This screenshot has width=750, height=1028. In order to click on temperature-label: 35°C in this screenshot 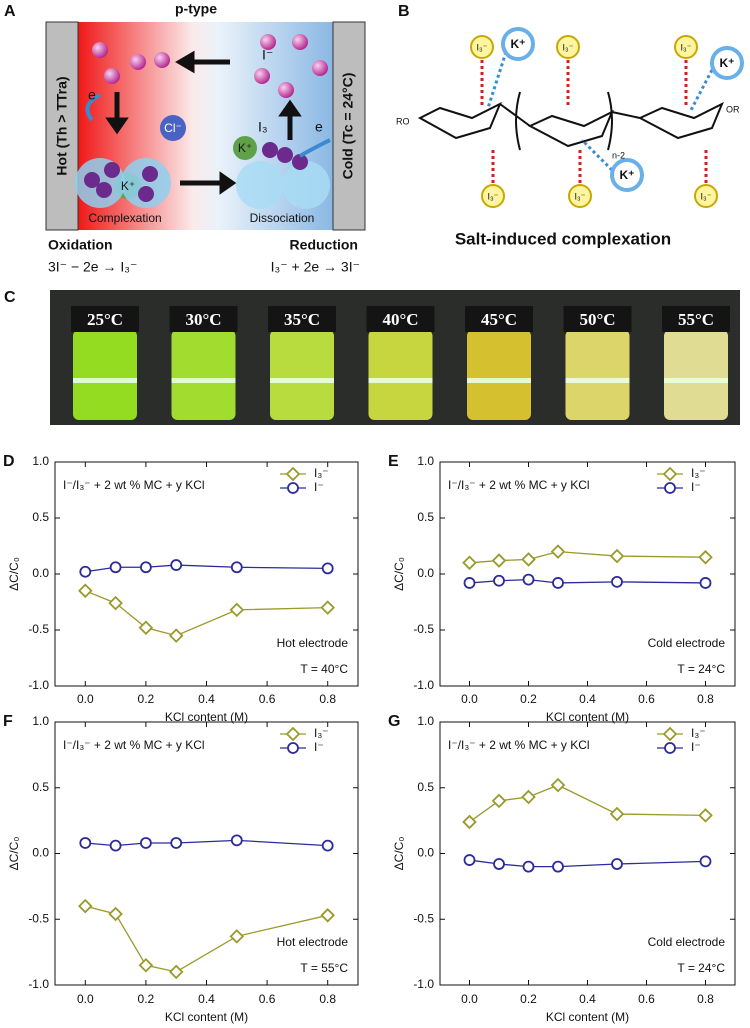, I will do `click(302, 319)`.